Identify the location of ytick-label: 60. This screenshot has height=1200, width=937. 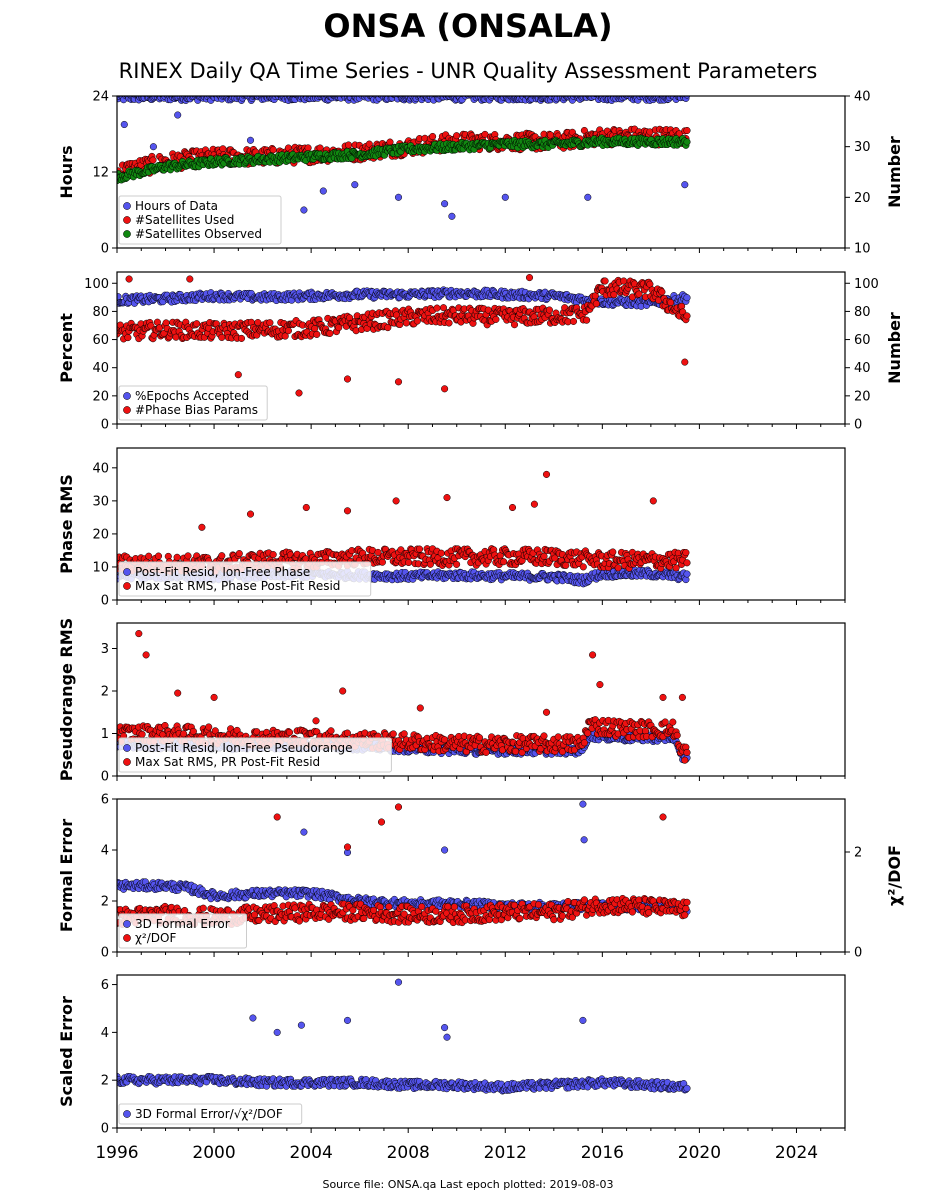
(100, 340).